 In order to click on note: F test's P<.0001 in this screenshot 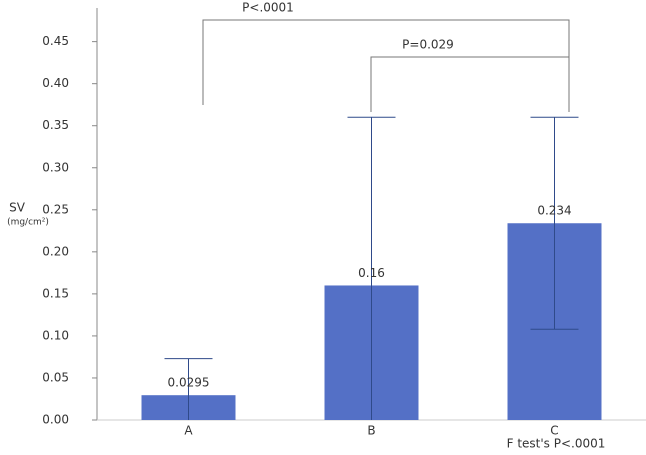, I will do `click(556, 444)`.